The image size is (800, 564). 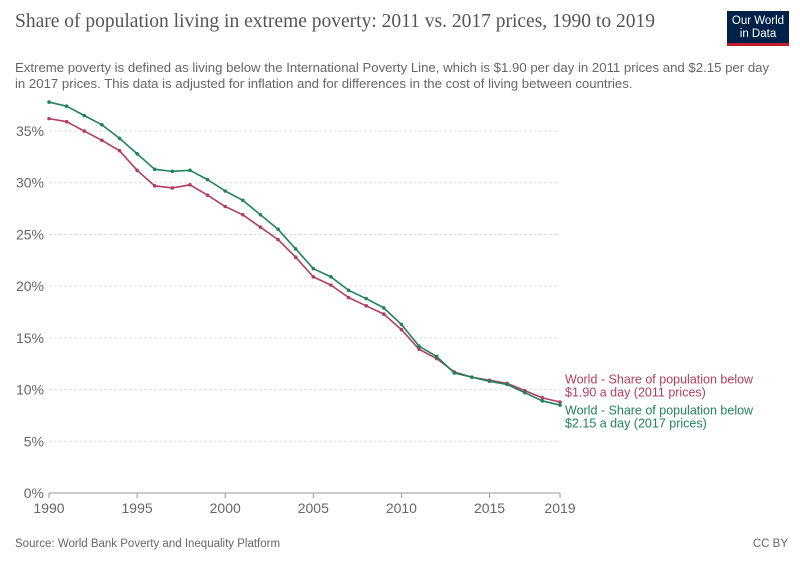 What do you see at coordinates (30, 183) in the screenshot?
I see `y-tick-label: 30%` at bounding box center [30, 183].